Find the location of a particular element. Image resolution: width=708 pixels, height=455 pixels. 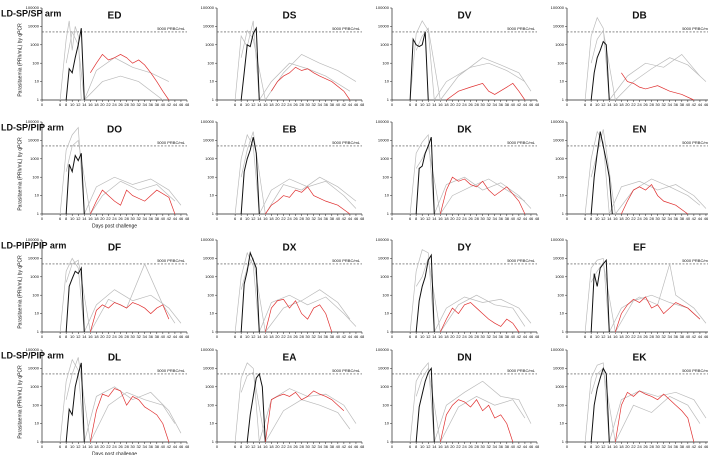

y-tick-label: 10 is located at coordinates (562, 81).